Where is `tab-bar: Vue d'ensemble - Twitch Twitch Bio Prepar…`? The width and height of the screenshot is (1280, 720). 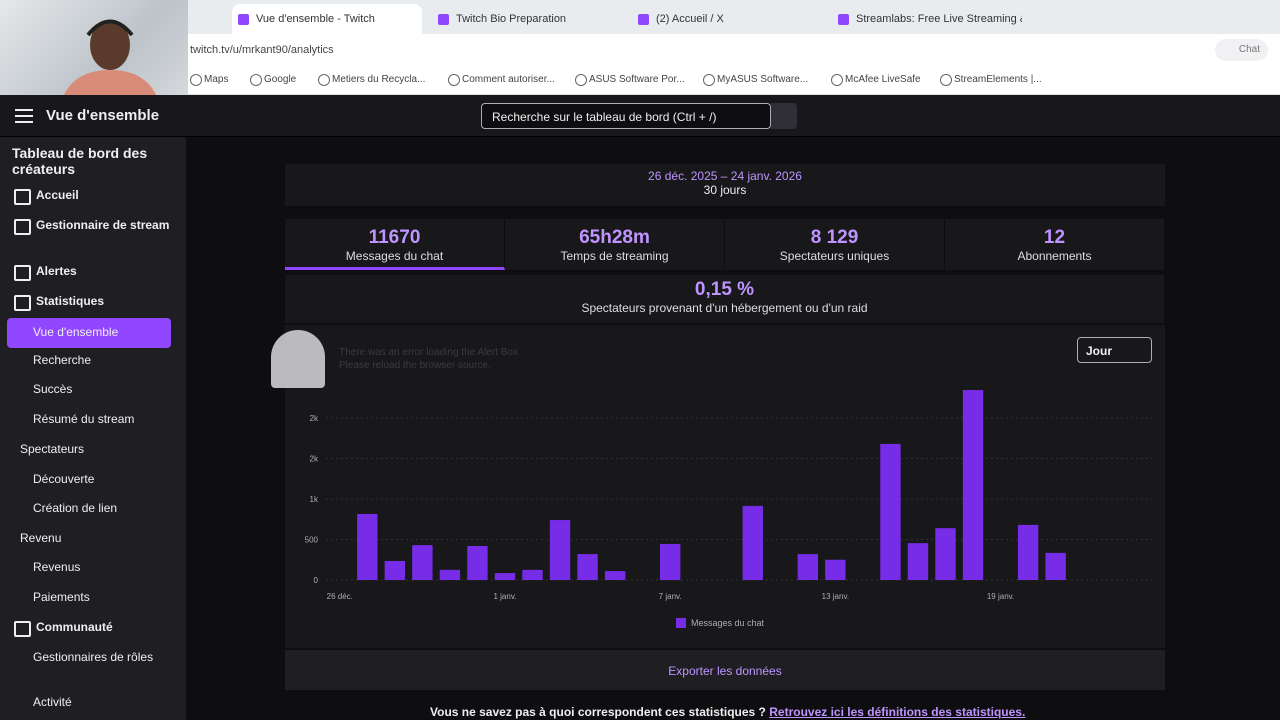
tab-bar: Vue d'ensemble - Twitch Twitch Bio Prepar… is located at coordinates (640, 17).